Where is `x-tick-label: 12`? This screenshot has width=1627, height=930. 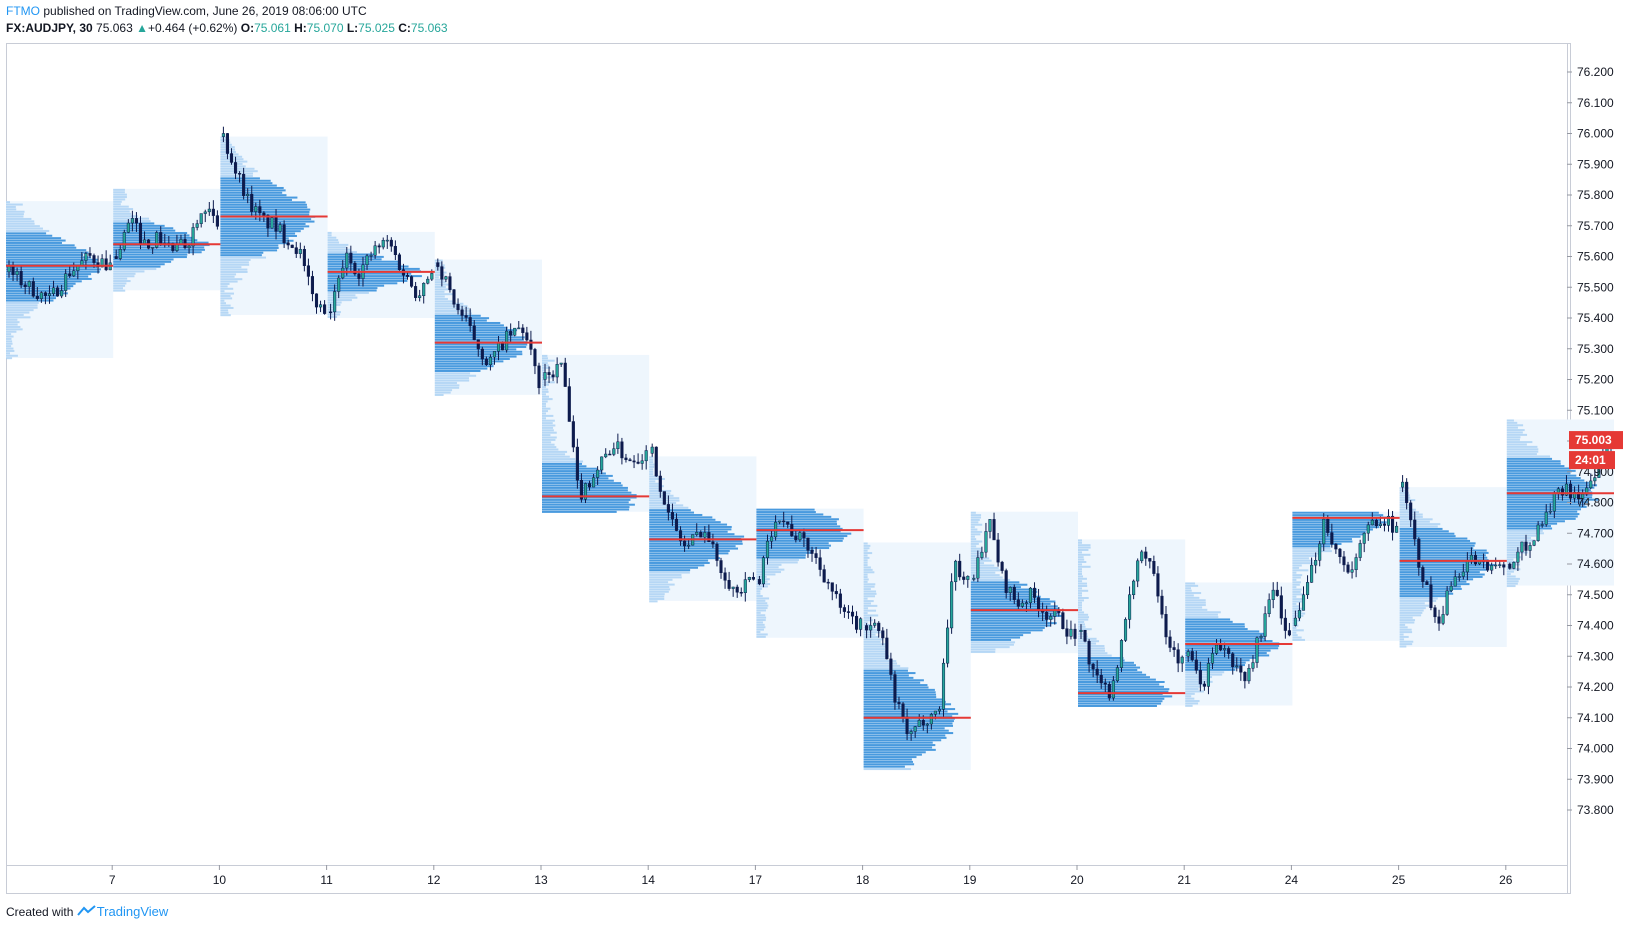 x-tick-label: 12 is located at coordinates (434, 880).